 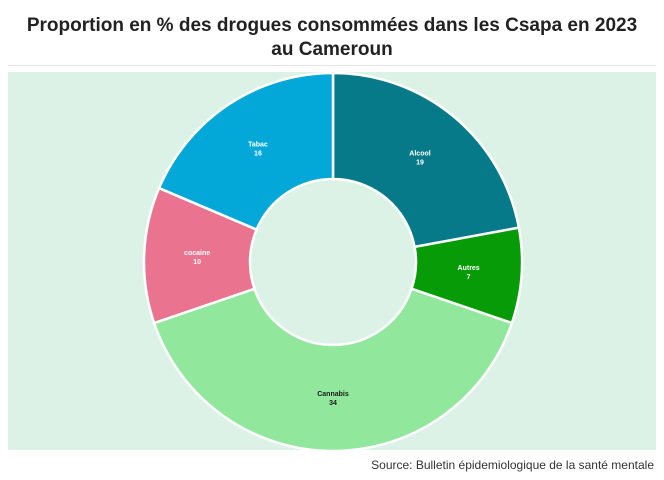 I want to click on slice-value-tabac: 16, so click(x=258, y=154).